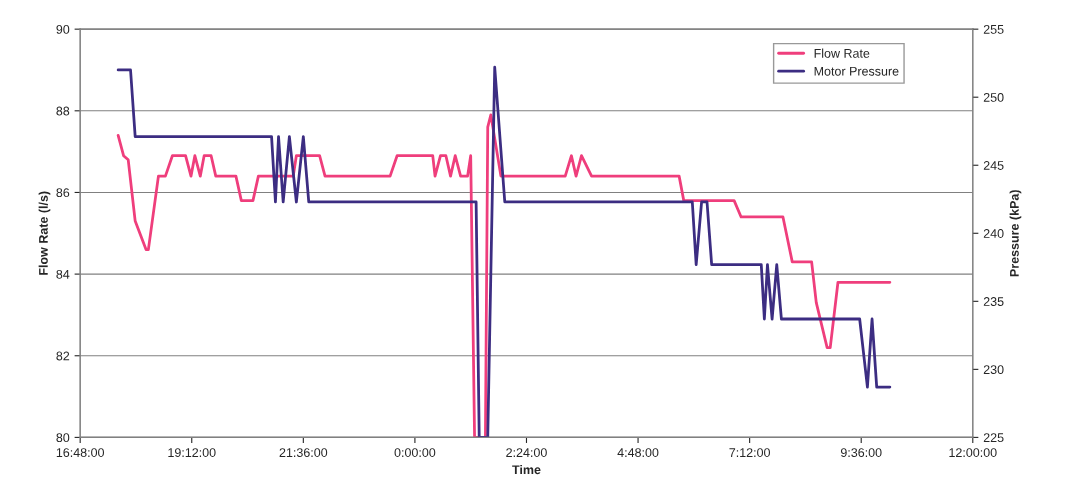 The height and width of the screenshot is (486, 1069). Describe the element at coordinates (415, 452) in the screenshot. I see `x-tick-label: 0:00:00` at that location.